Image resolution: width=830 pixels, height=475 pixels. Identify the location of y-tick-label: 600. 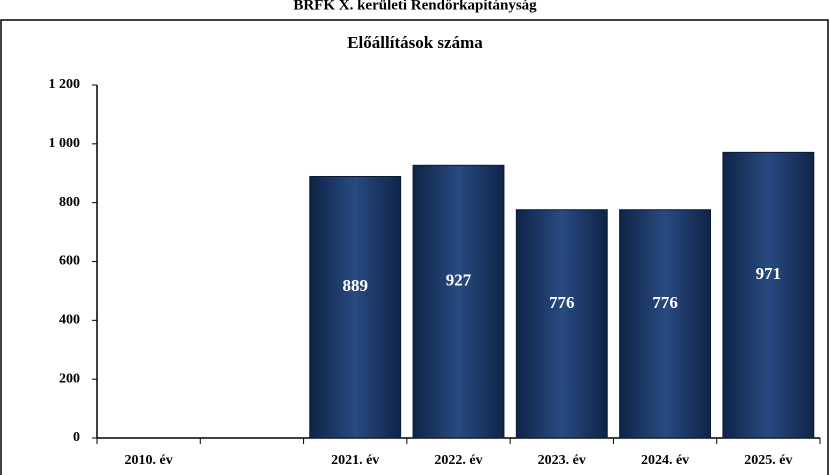
(69, 261).